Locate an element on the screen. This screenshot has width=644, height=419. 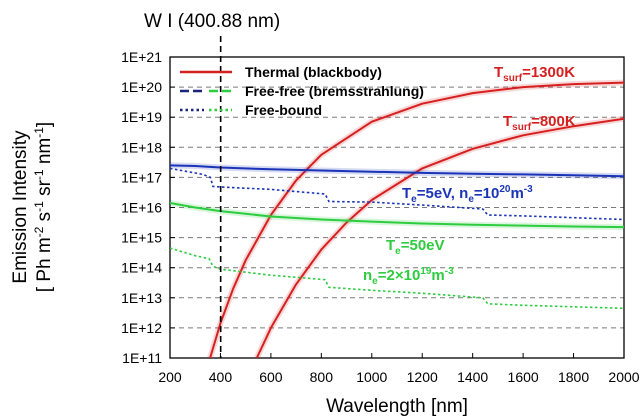
x-tick-label: 800 is located at coordinates (322, 377).